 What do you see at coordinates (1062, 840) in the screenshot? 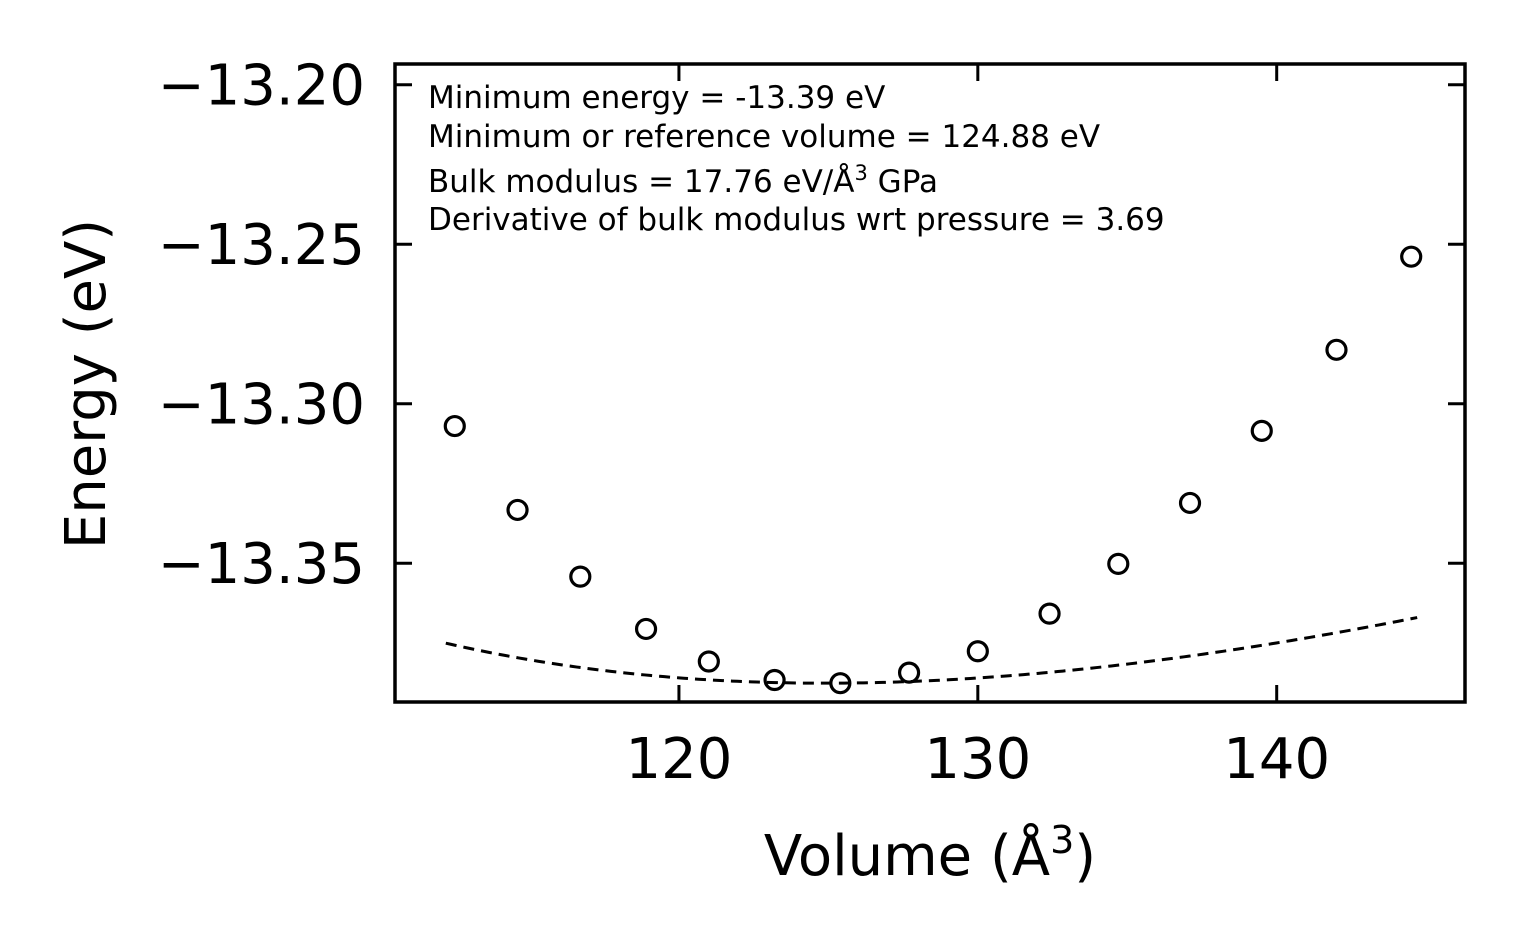
I see `x-axis-label-sup: 3` at bounding box center [1062, 840].